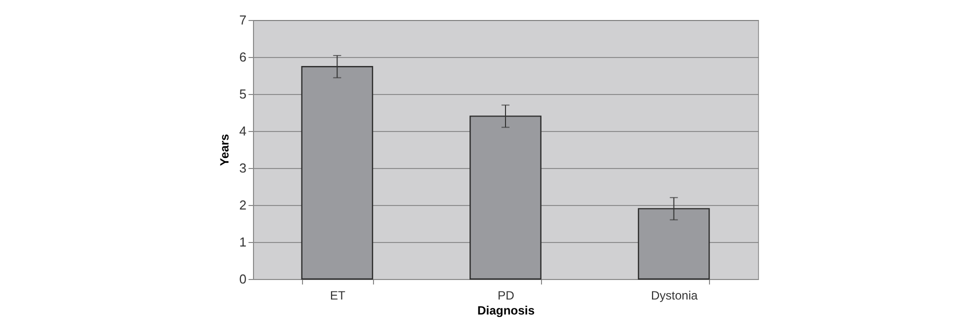 The width and height of the screenshot is (957, 320). Describe the element at coordinates (242, 20) in the screenshot. I see `y-tick-label: 7` at that location.